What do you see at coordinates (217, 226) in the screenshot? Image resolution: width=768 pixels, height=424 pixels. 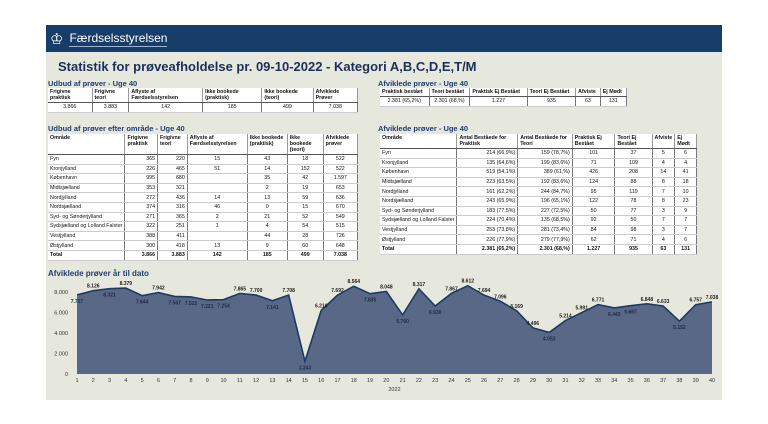 I see `table-cell: 1` at bounding box center [217, 226].